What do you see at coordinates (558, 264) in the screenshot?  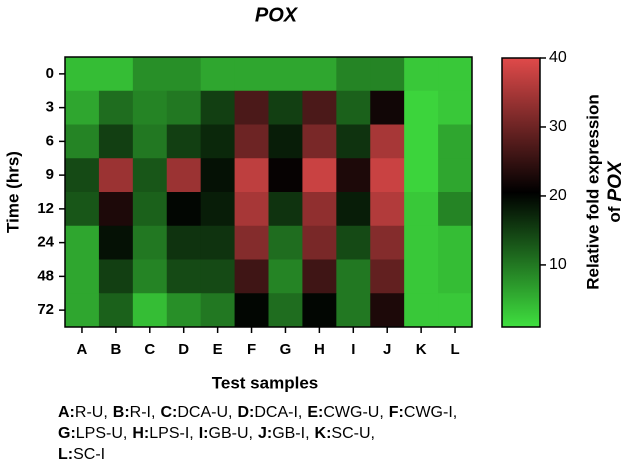 I see `colorbar-tick-label: 10` at bounding box center [558, 264].